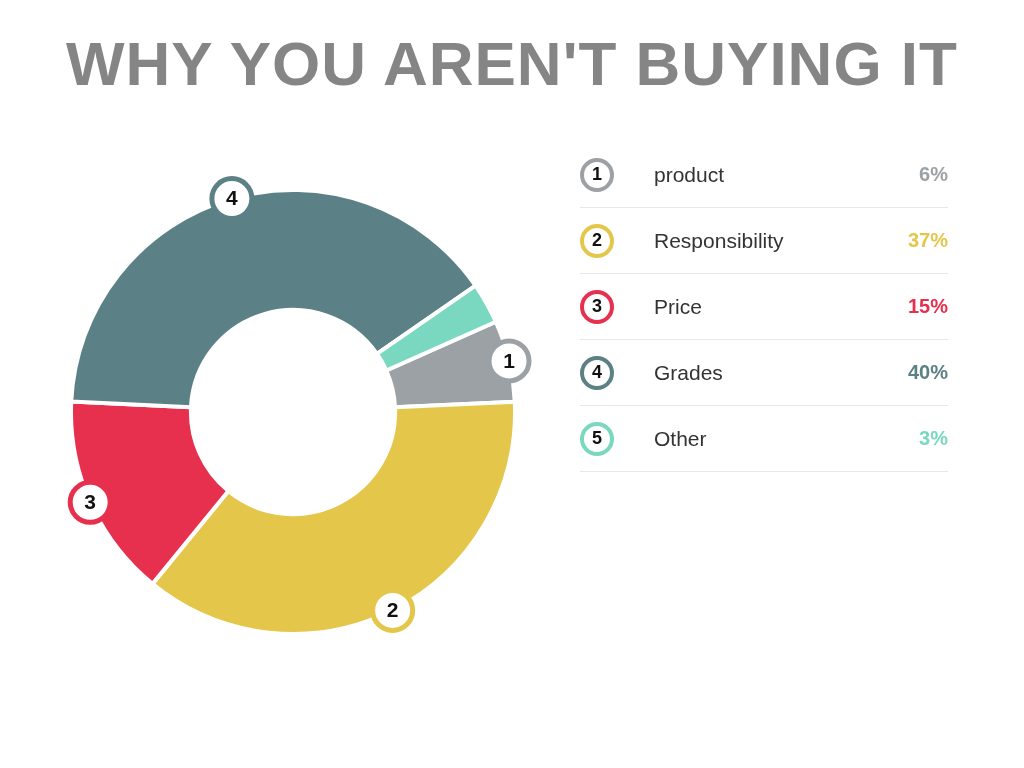  What do you see at coordinates (927, 240) in the screenshot?
I see `data-label: 37%` at bounding box center [927, 240].